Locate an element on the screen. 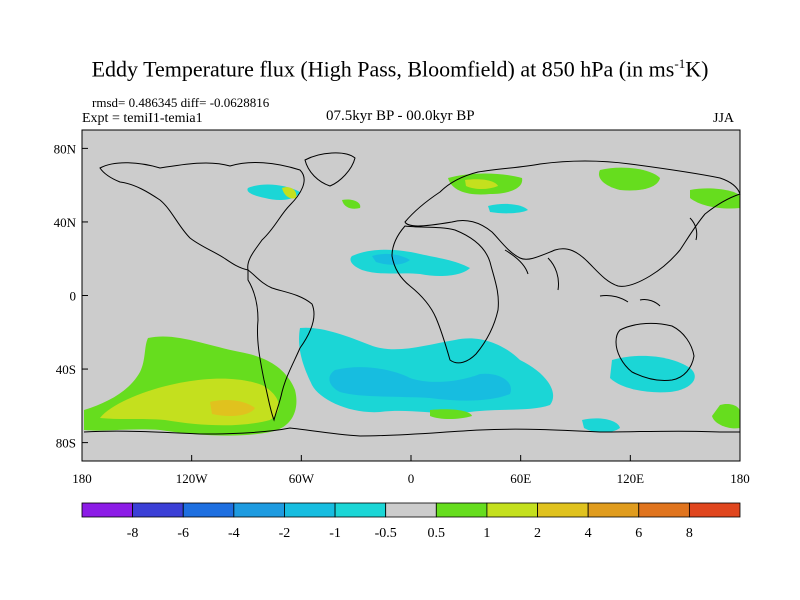 The image size is (800, 600). colorbar-label: 1 is located at coordinates (486, 533).